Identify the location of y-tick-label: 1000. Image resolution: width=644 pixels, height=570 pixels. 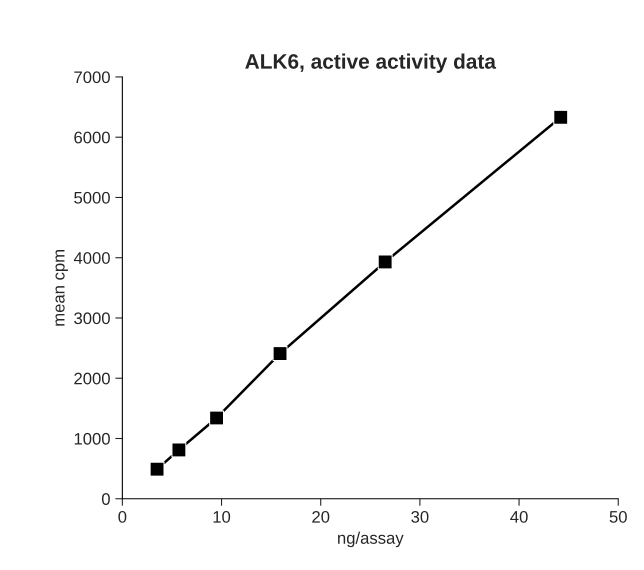
(92, 438).